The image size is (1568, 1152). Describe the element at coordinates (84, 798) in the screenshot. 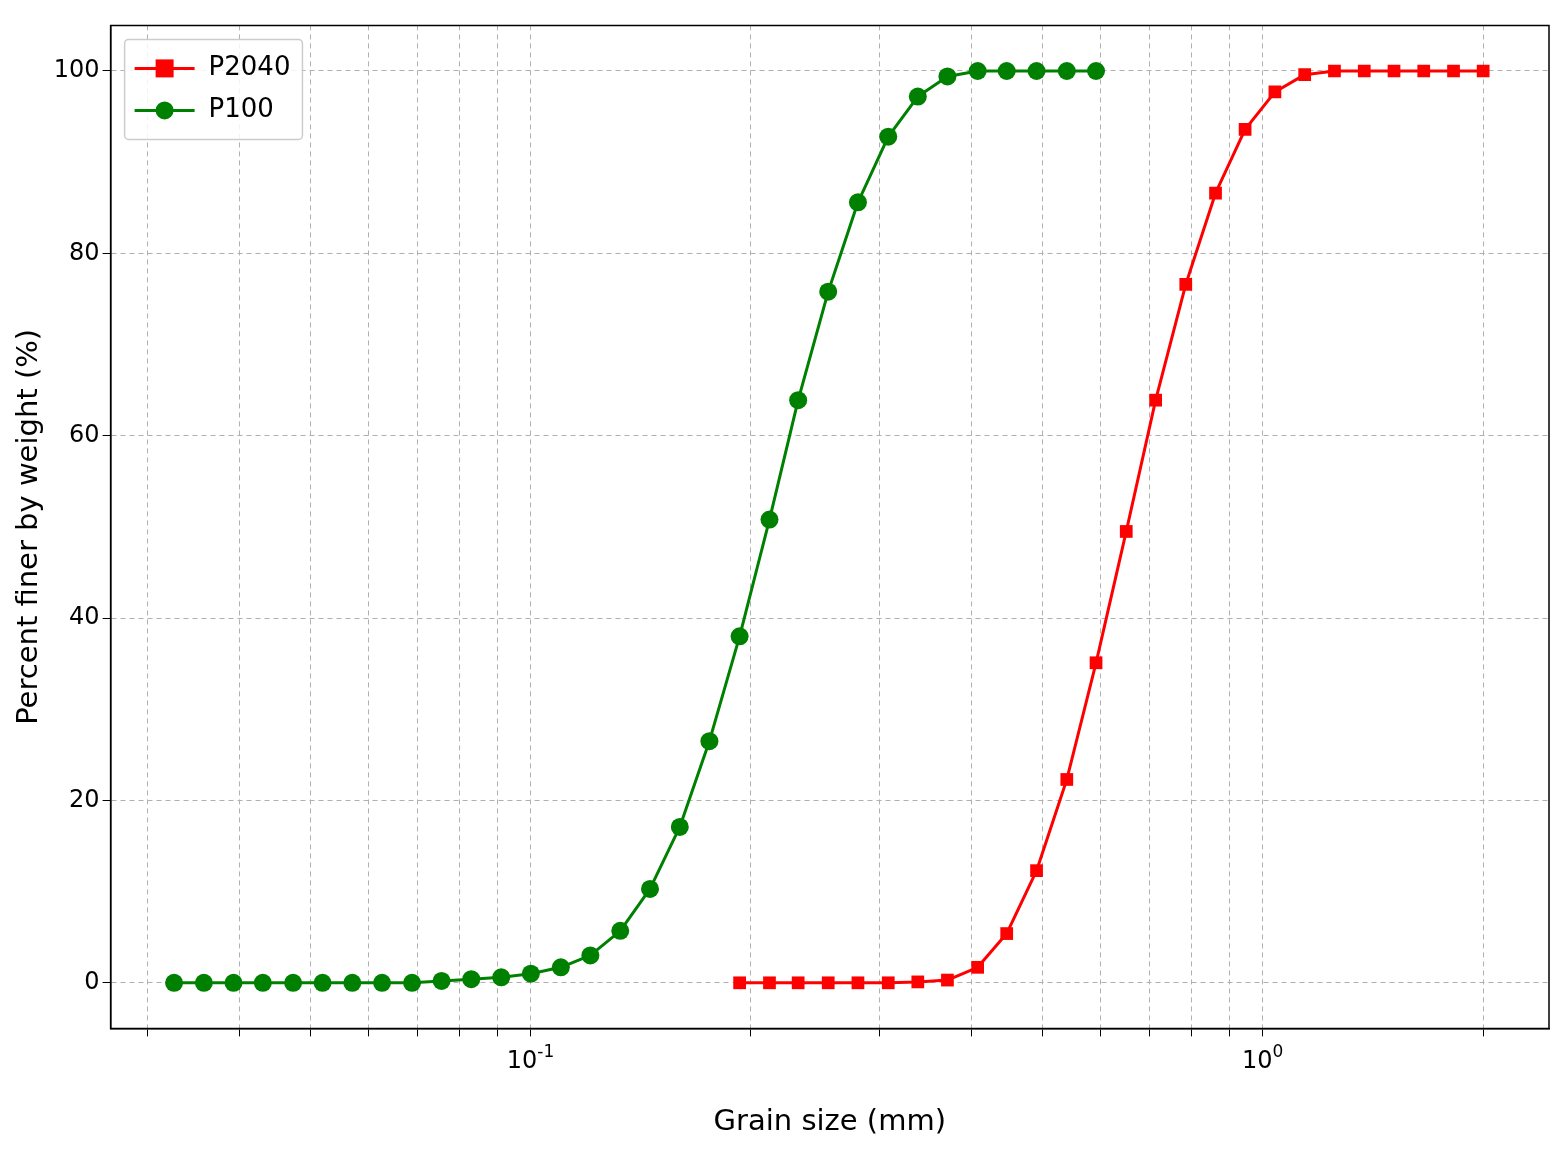

I see `y-tick-label: 20` at that location.